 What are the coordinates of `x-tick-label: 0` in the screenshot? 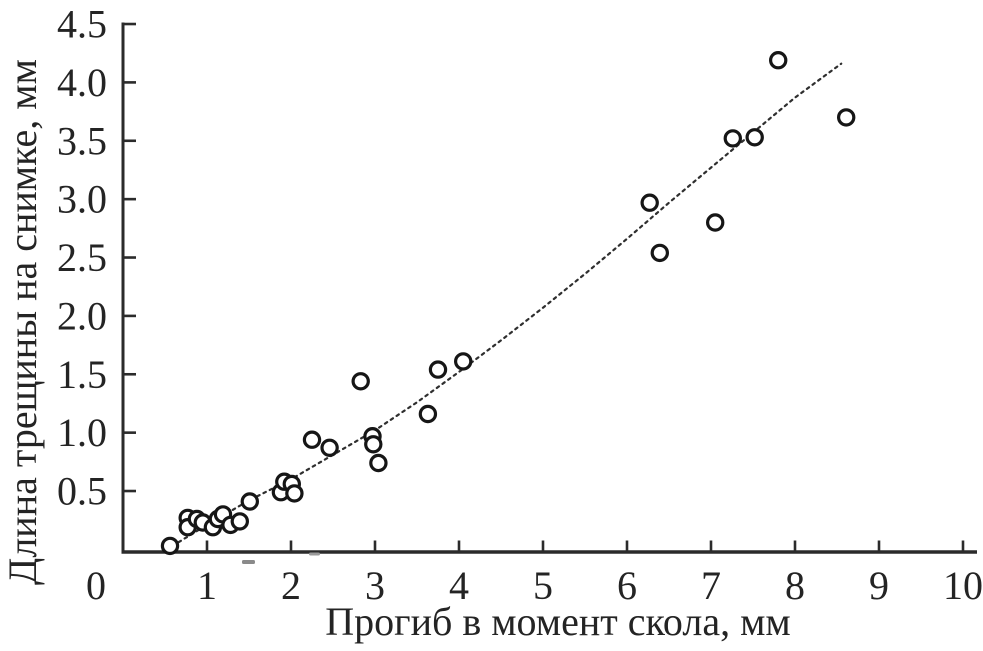 It's located at (96, 585).